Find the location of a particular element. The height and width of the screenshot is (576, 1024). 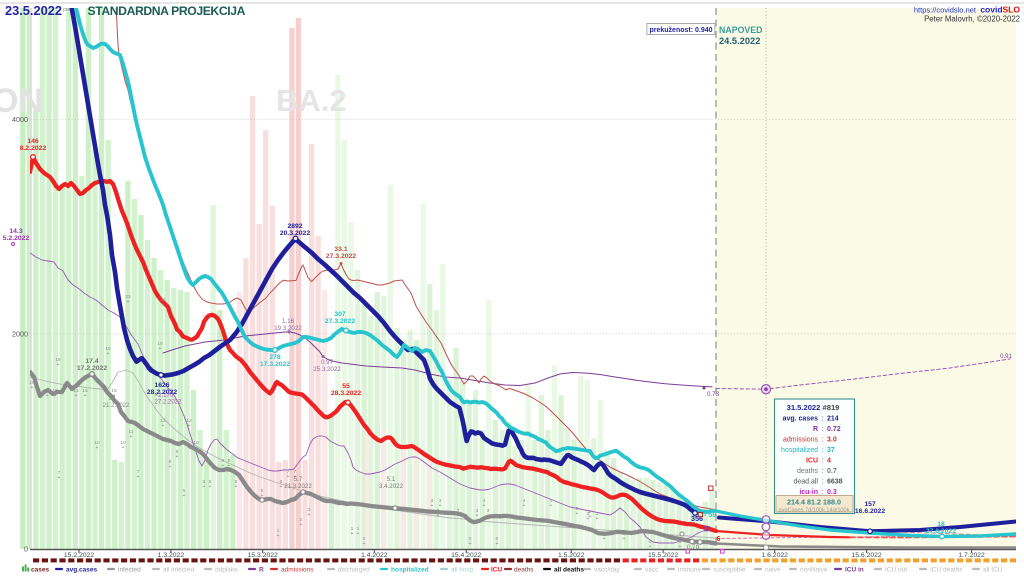

svg-text: susceptible is located at coordinates (729, 570).